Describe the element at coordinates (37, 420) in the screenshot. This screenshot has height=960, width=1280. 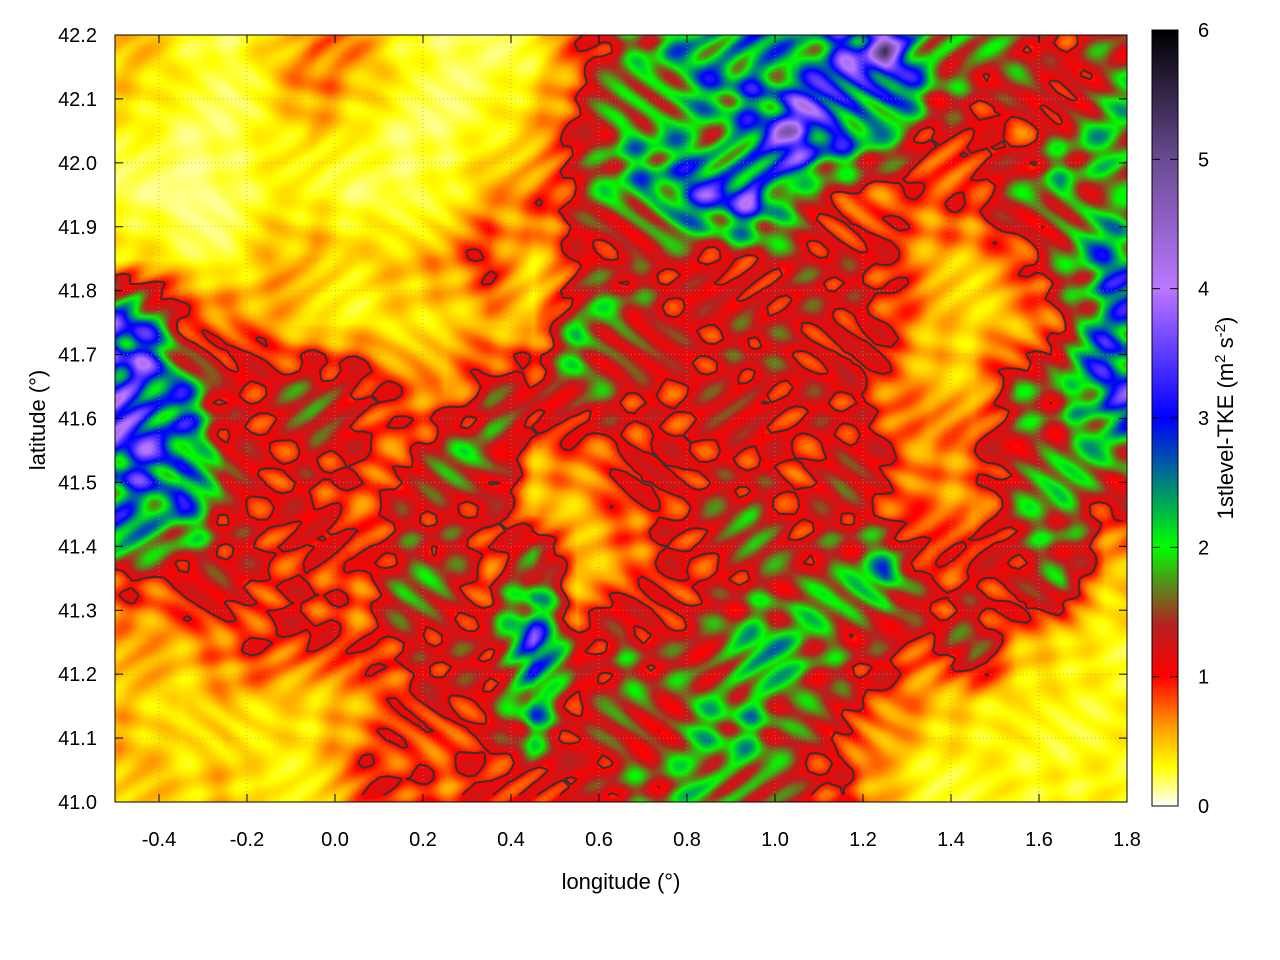
I see `y-axis-label: latitude (°)` at that location.